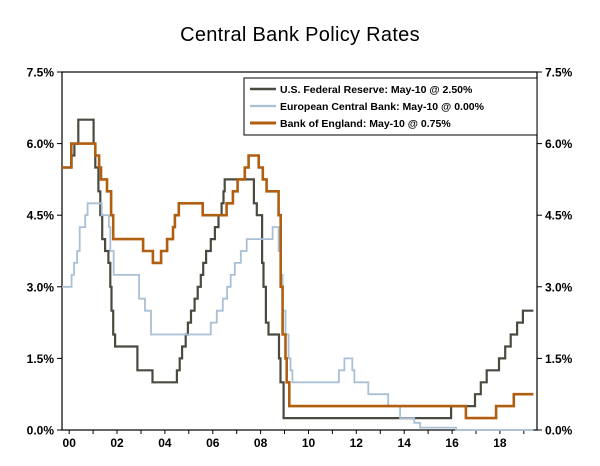 The height and width of the screenshot is (466, 600). Describe the element at coordinates (70, 443) in the screenshot. I see `x-axis-label: 00` at that location.